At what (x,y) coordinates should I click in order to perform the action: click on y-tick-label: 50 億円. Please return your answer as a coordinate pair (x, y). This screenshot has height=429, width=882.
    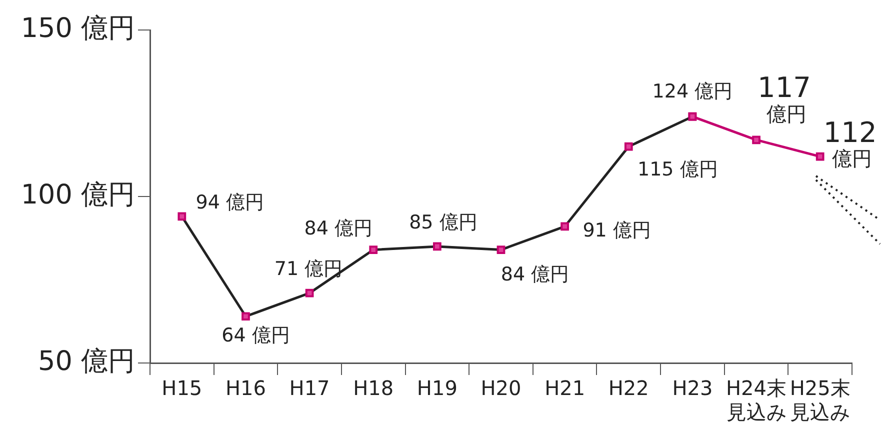
    Looking at the image, I should click on (86, 362).